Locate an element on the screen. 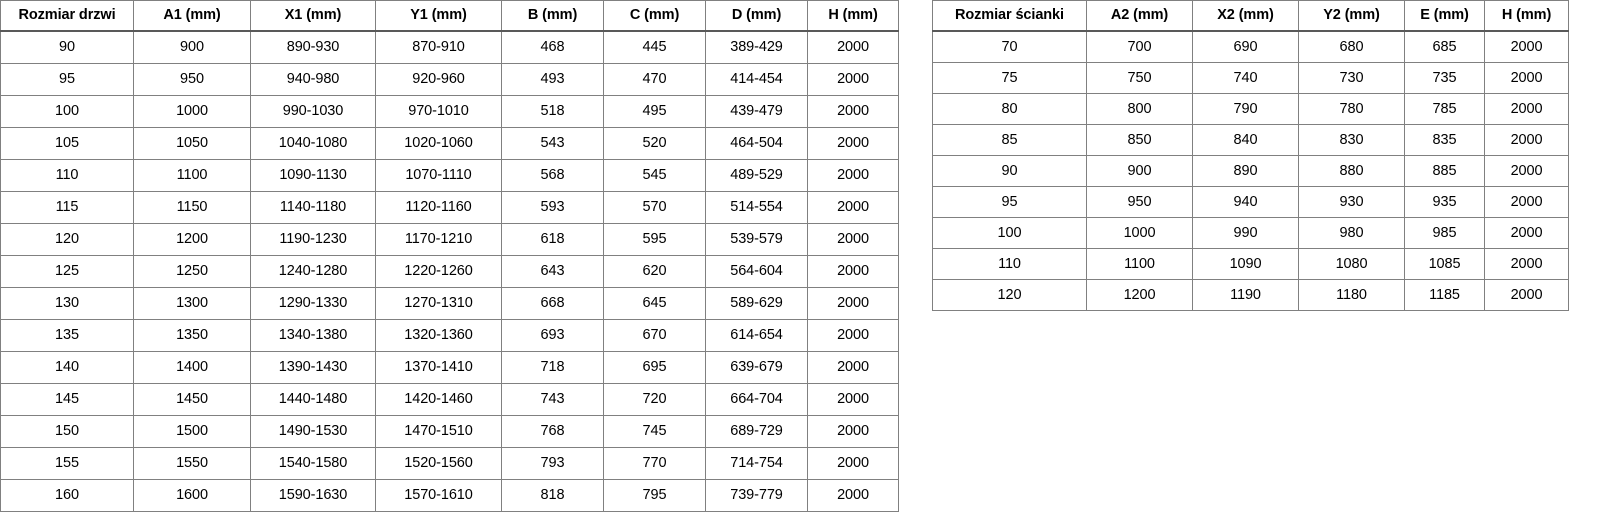  table-cell: 1550 is located at coordinates (192, 463).